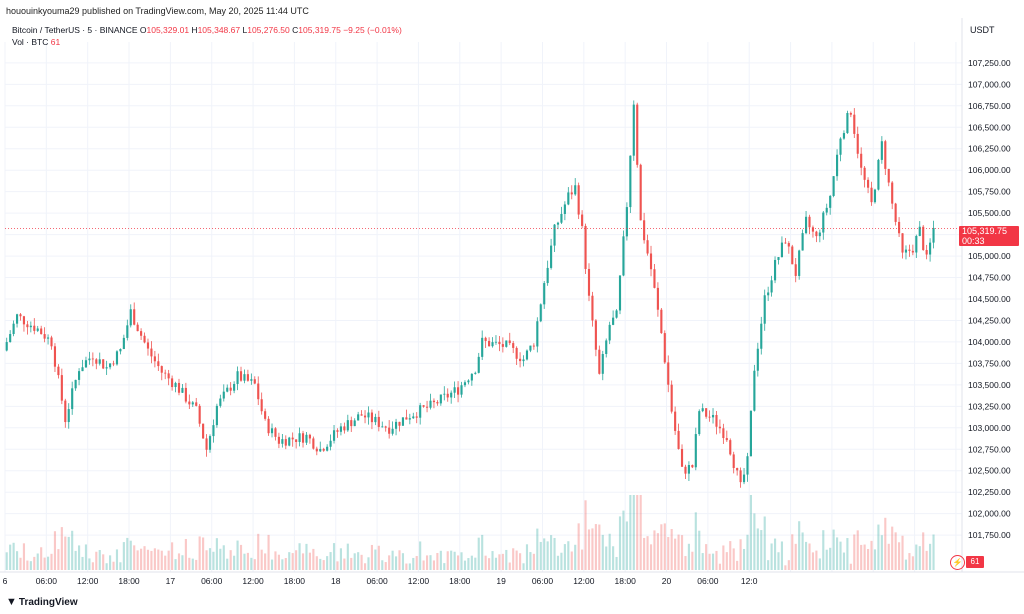 This screenshot has width=1024, height=614. I want to click on currency-label: USDT, so click(982, 30).